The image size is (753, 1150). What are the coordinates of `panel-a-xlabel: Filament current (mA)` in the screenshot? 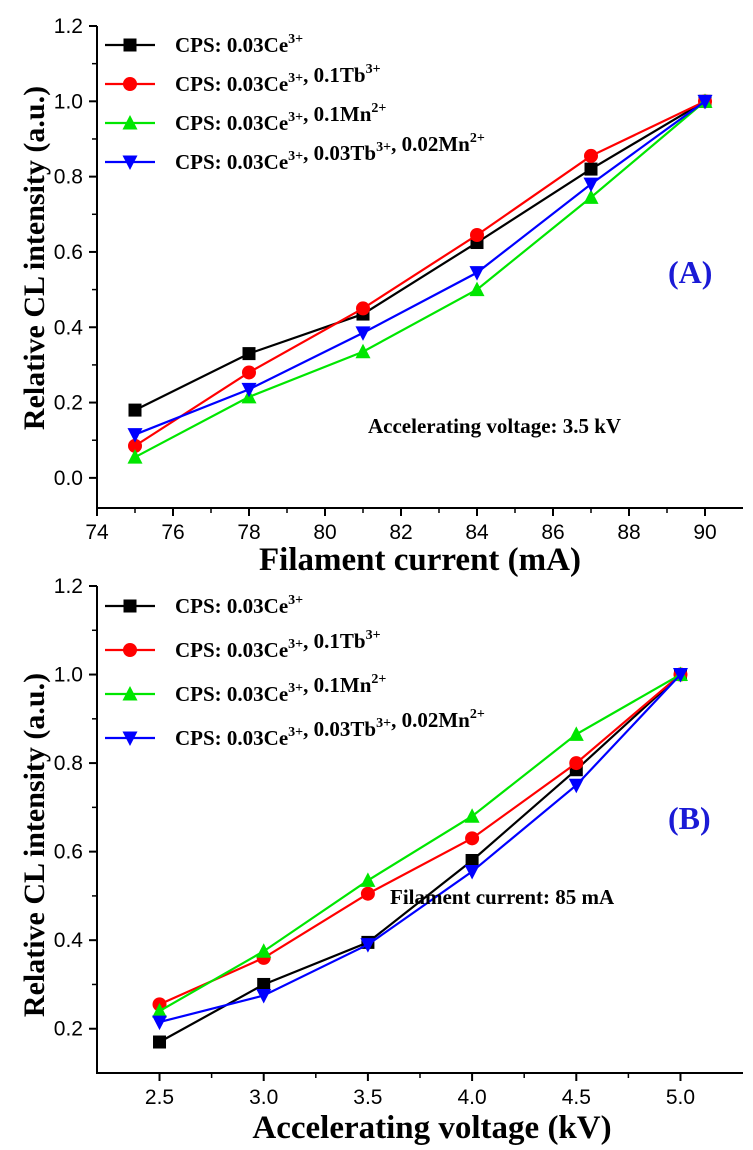 It's located at (420, 560).